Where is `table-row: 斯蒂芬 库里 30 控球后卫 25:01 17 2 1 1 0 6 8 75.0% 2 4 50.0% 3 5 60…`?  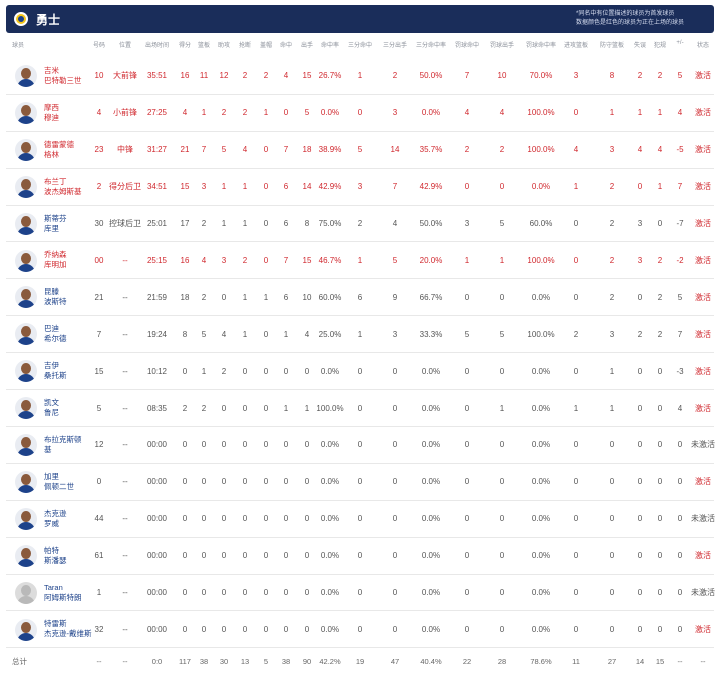
table-row: 斯蒂芬 库里 30 控球后卫 25:01 17 2 1 1 0 6 8 75.0% 2 4 50.0% 3 5 60… is located at coordinates (360, 224).